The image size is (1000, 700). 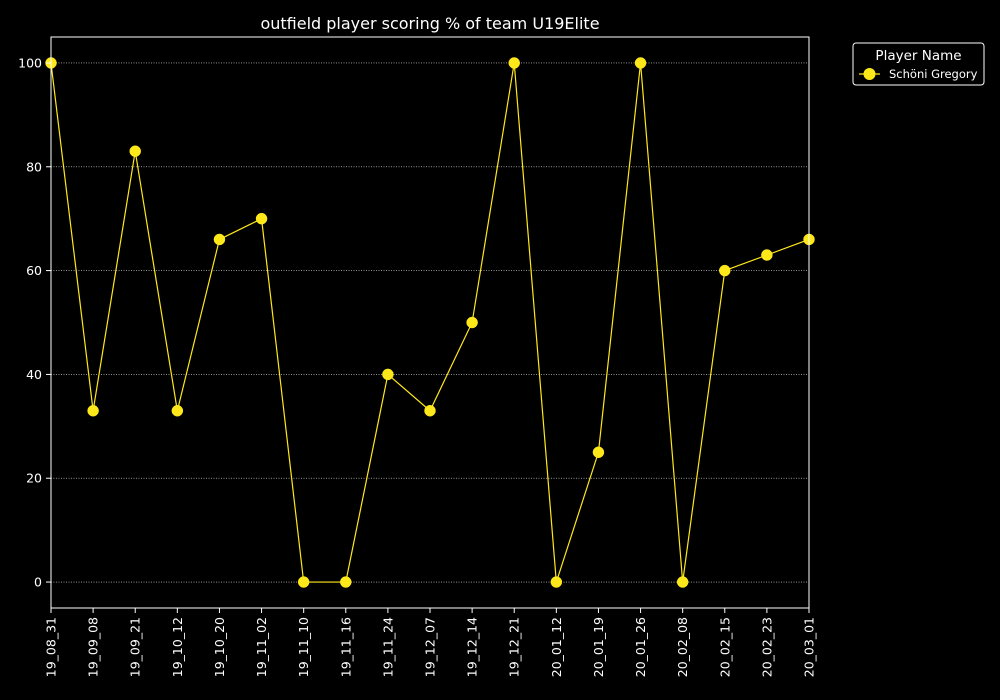 What do you see at coordinates (34, 478) in the screenshot?
I see `y-tick-label: 20` at bounding box center [34, 478].